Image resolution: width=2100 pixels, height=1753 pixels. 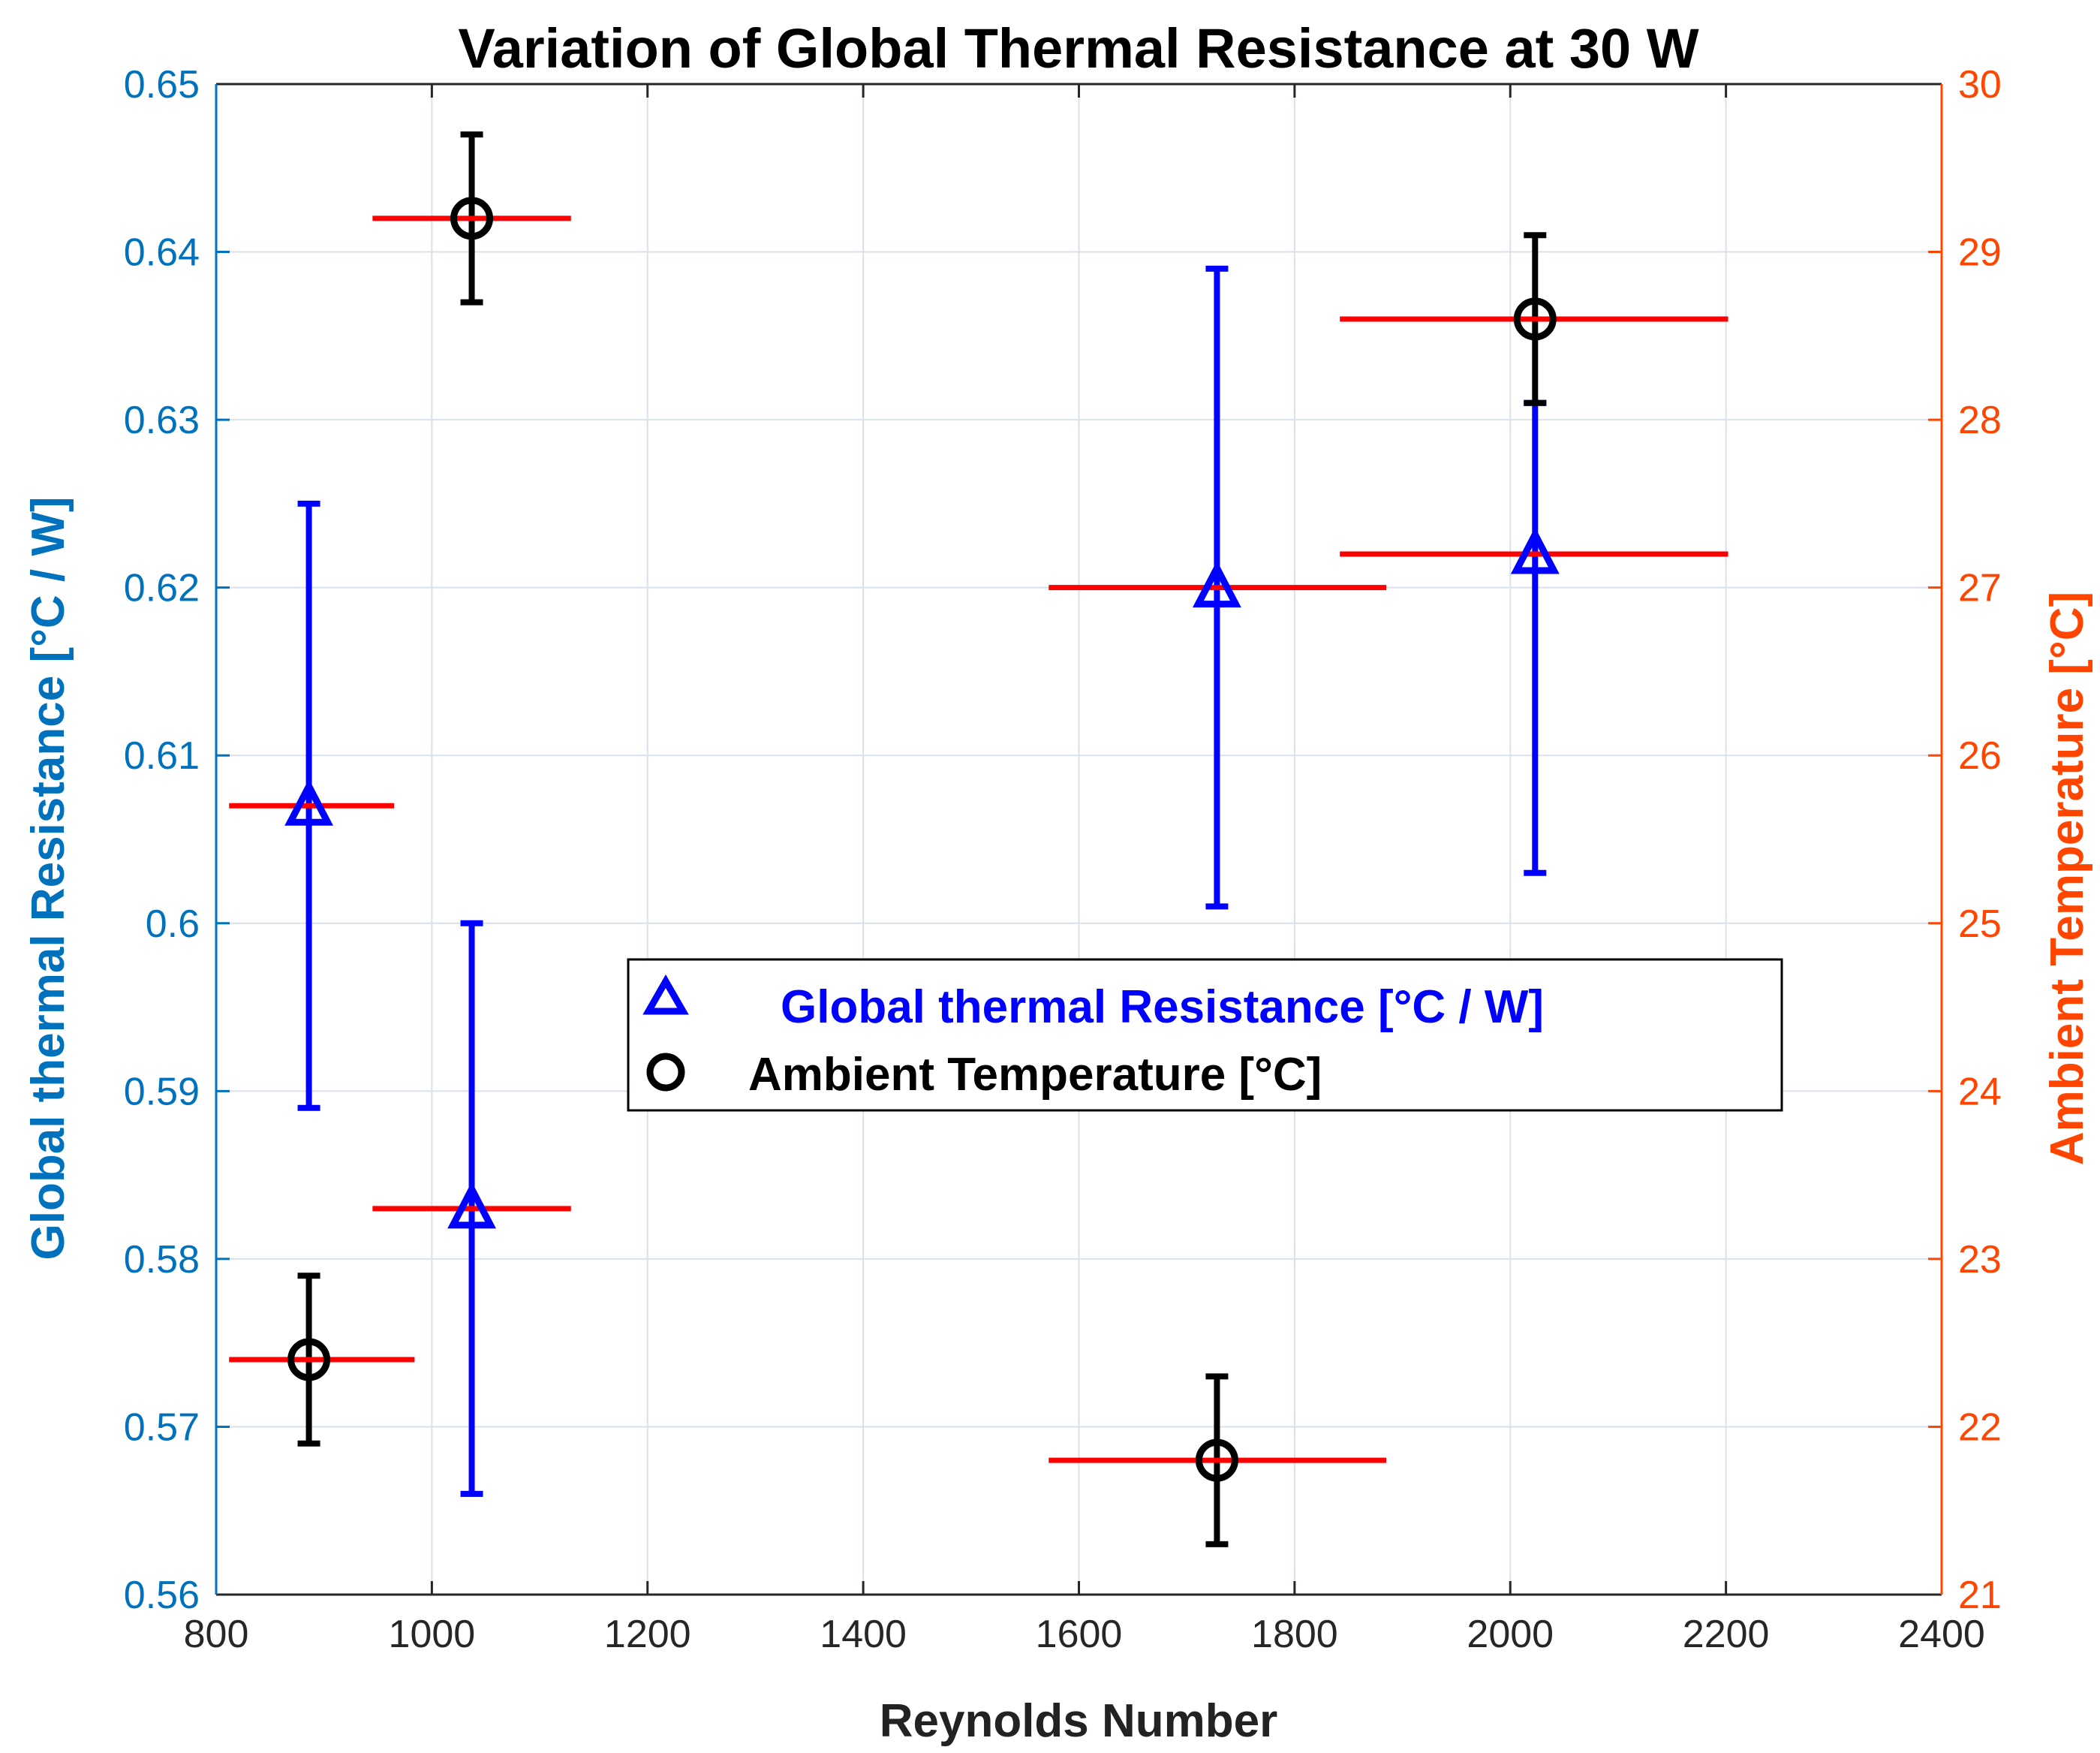 What do you see at coordinates (162, 588) in the screenshot?
I see `y-left-tick-label: 0.62` at bounding box center [162, 588].